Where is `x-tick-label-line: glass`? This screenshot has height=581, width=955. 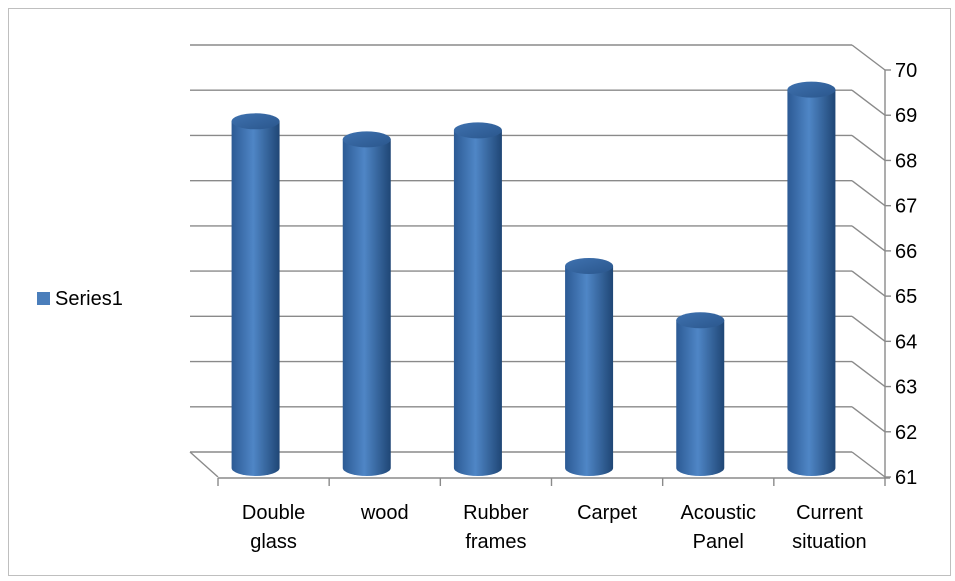
x-tick-label-line: glass is located at coordinates (273, 542).